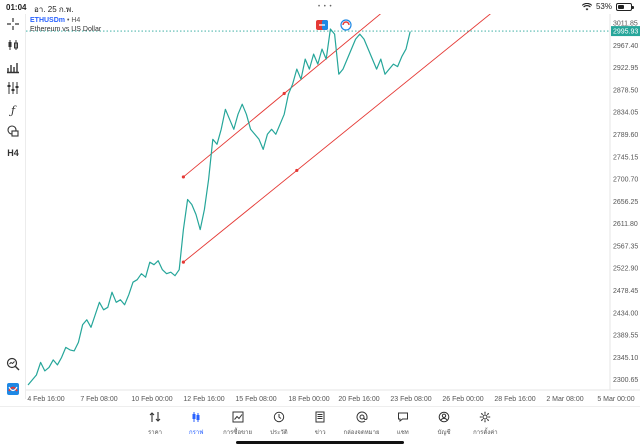 This screenshot has width=640, height=447. Describe the element at coordinates (361, 433) in the screenshot. I see `nav-label: กล่องจดหมาย` at that location.